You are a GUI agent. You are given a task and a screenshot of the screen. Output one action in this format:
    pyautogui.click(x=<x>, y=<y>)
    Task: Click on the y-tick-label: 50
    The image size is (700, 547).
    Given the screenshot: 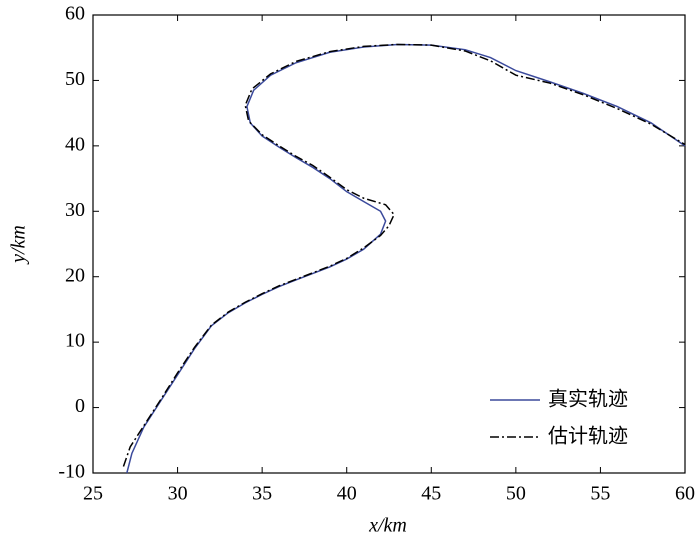 What is the action you would take?
    pyautogui.click(x=75, y=79)
    